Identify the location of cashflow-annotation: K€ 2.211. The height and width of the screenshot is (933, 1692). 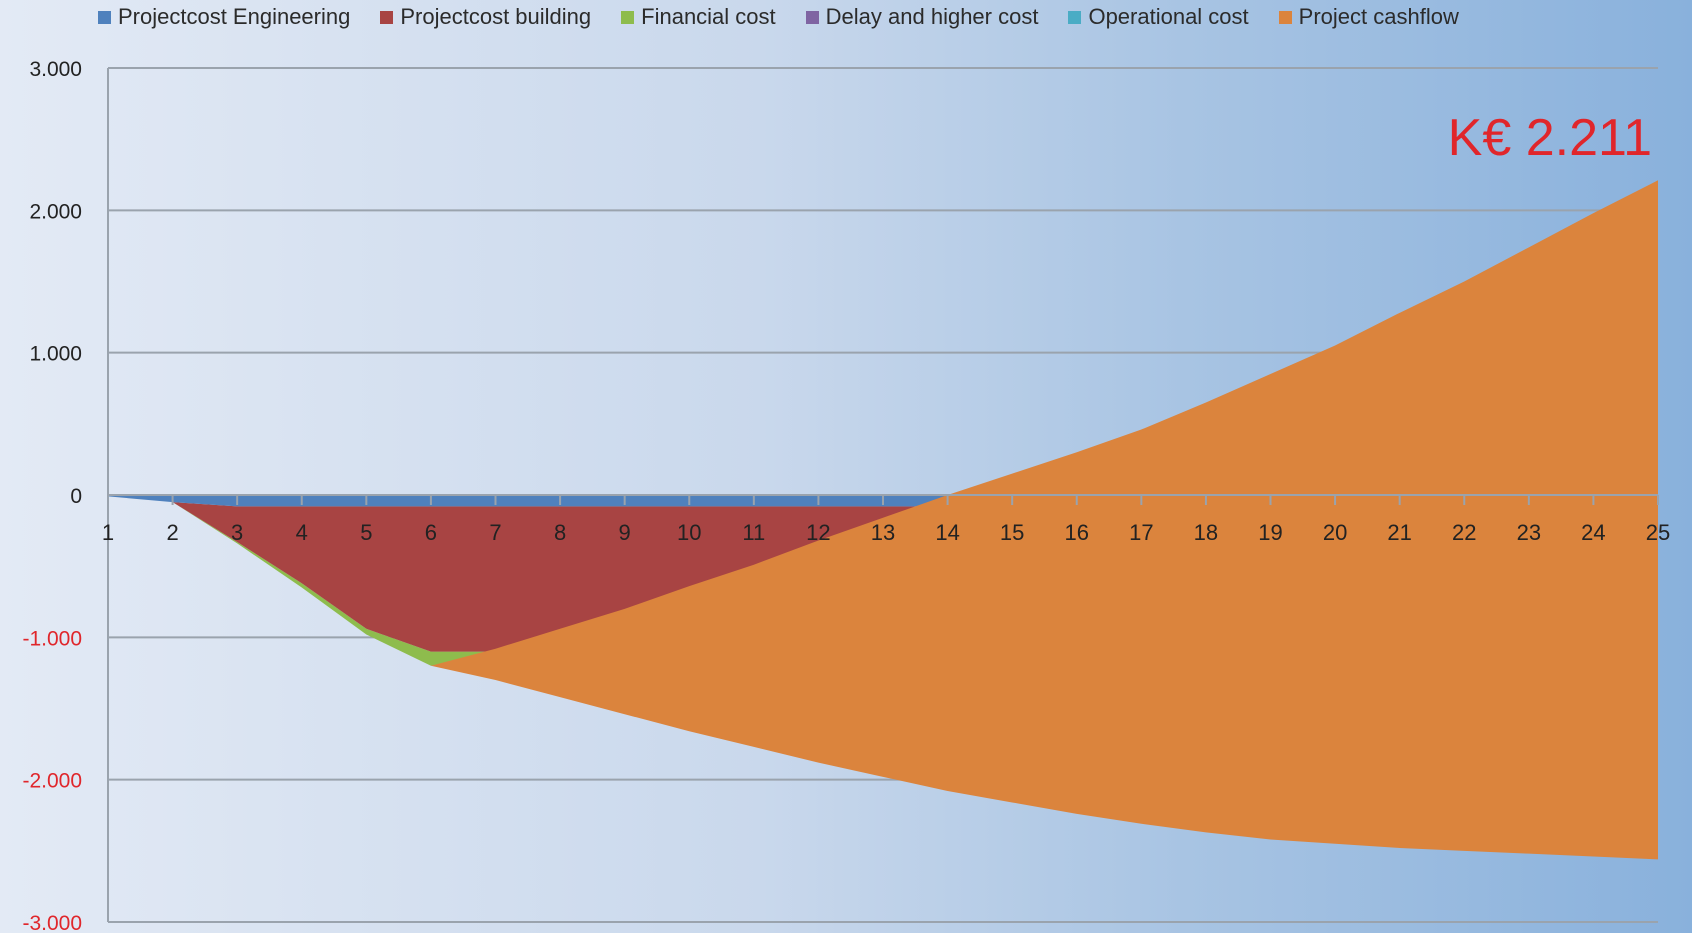
(1549, 138).